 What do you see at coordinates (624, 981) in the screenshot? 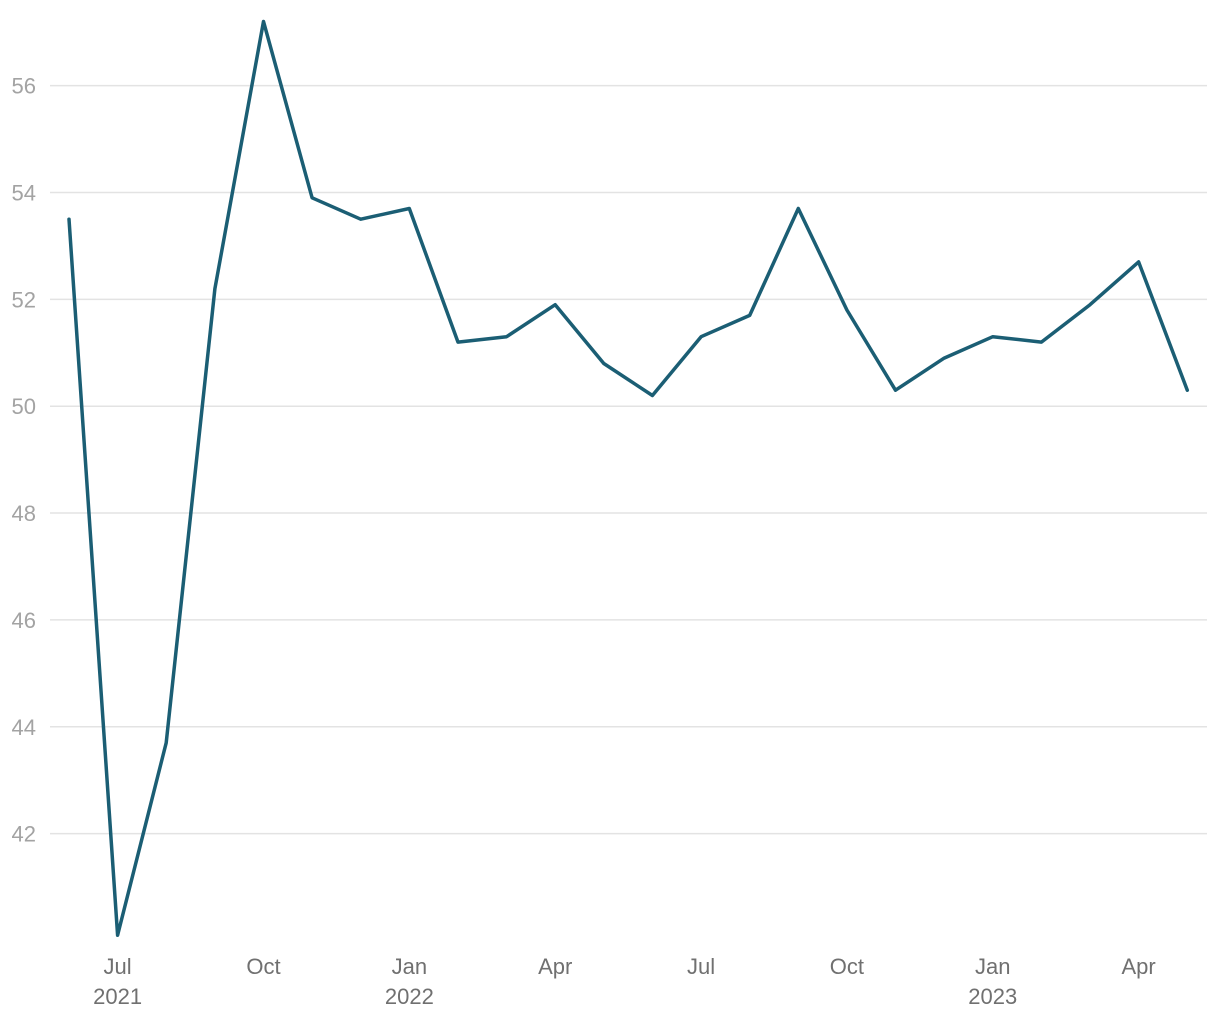
I see `x-axis: Jul 2021 Oct Jan 2022 Apr Jul Oct Jan 2023 Apr` at bounding box center [624, 981].